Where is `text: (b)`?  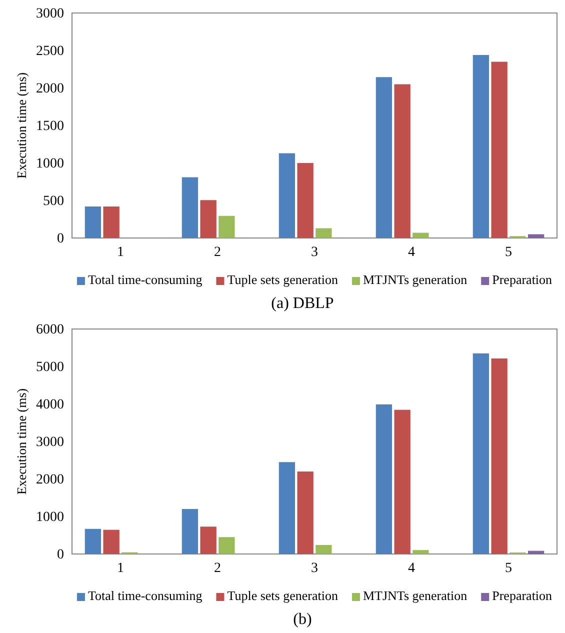
text: (b) is located at coordinates (302, 619).